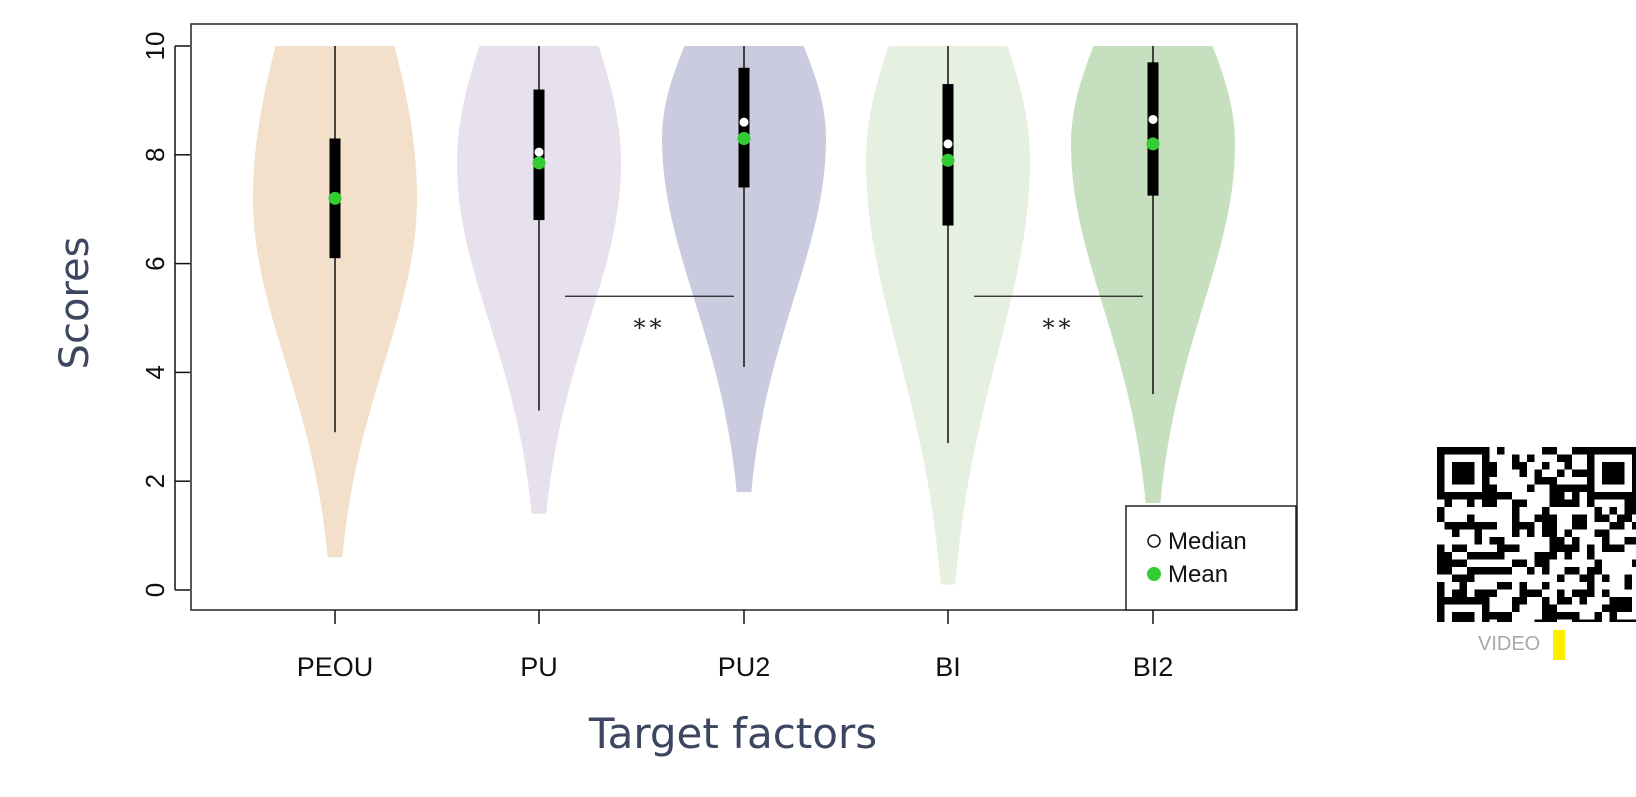  What do you see at coordinates (1207, 541) in the screenshot?
I see `legend-median-label: Median` at bounding box center [1207, 541].